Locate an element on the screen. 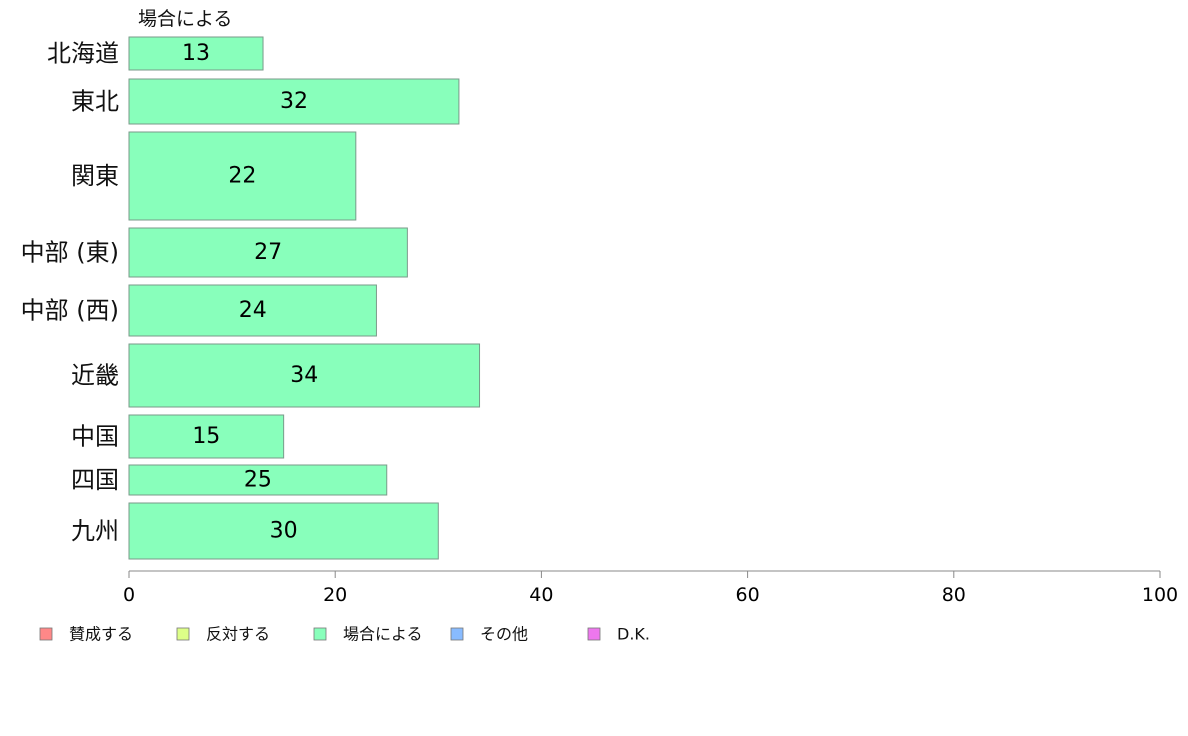  x-tick-label: 100 is located at coordinates (1160, 595).